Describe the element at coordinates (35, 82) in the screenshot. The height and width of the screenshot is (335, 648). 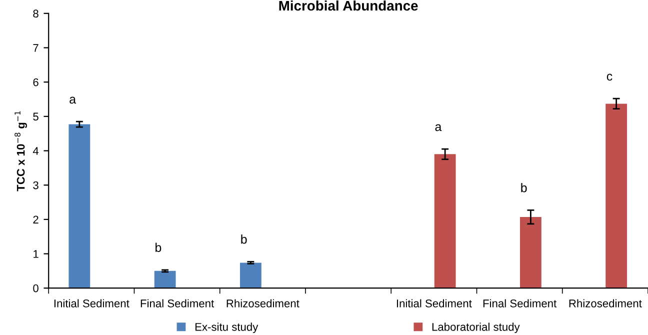
I see `y-tick-label: 6` at that location.